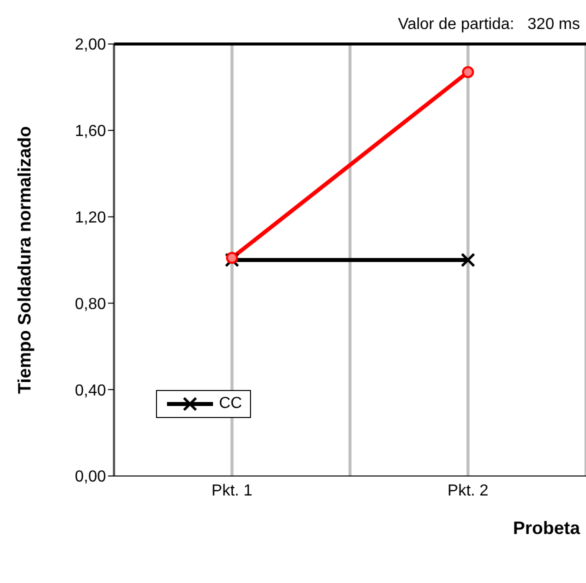 The height and width of the screenshot is (583, 586). What do you see at coordinates (468, 491) in the screenshot?
I see `x-tick-label: Pkt. 2` at bounding box center [468, 491].